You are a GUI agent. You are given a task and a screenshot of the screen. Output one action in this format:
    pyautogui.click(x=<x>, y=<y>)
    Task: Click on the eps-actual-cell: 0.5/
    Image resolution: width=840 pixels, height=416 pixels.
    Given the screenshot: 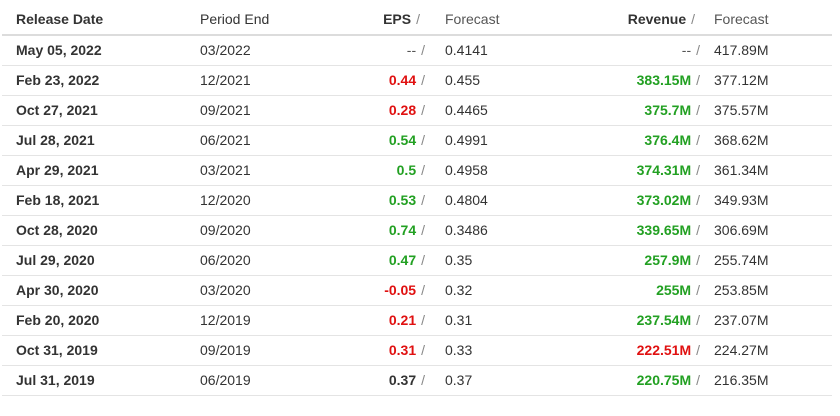 What is the action you would take?
    pyautogui.click(x=411, y=170)
    